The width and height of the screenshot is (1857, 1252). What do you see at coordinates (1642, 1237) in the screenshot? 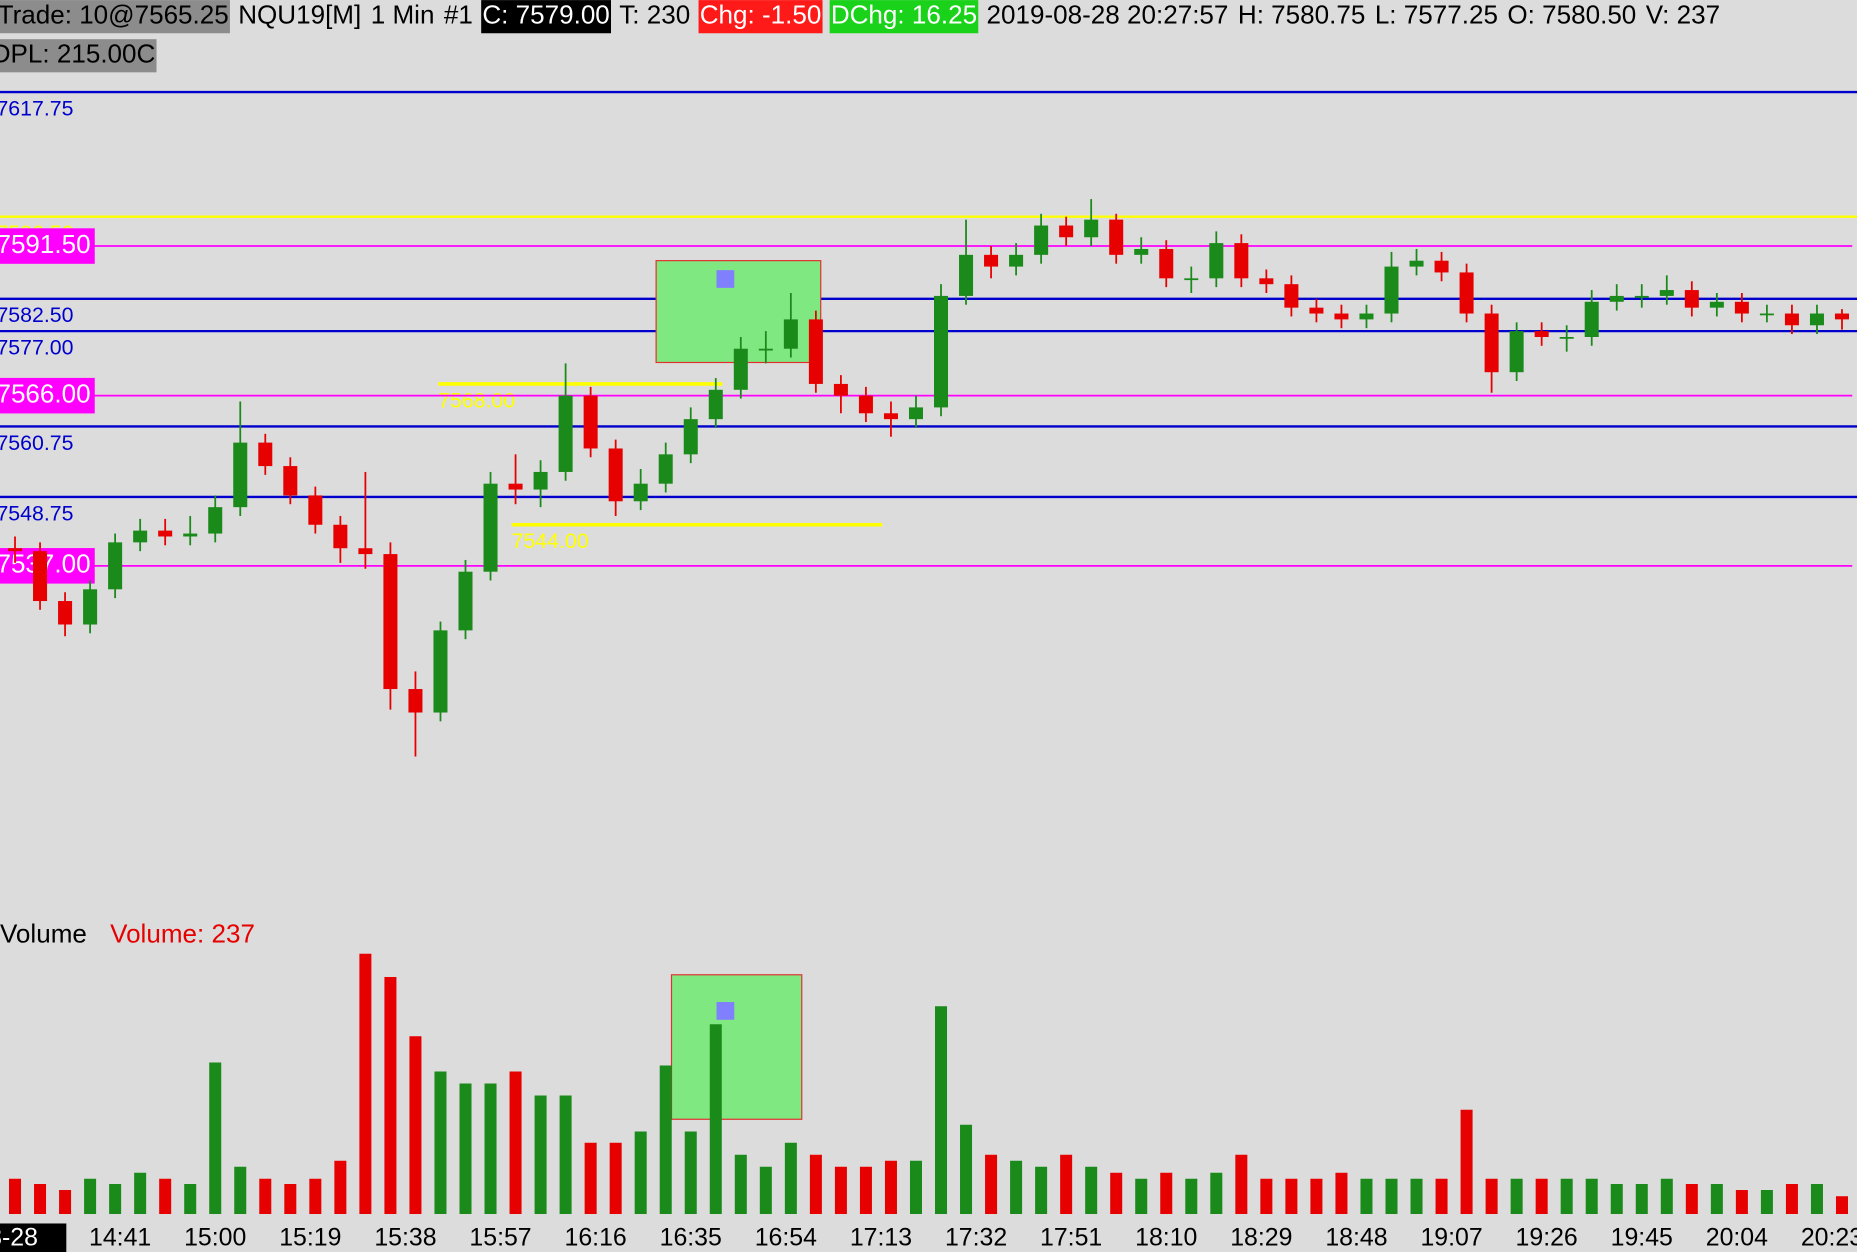
I see `x-tick-label: 19:45` at bounding box center [1642, 1237].